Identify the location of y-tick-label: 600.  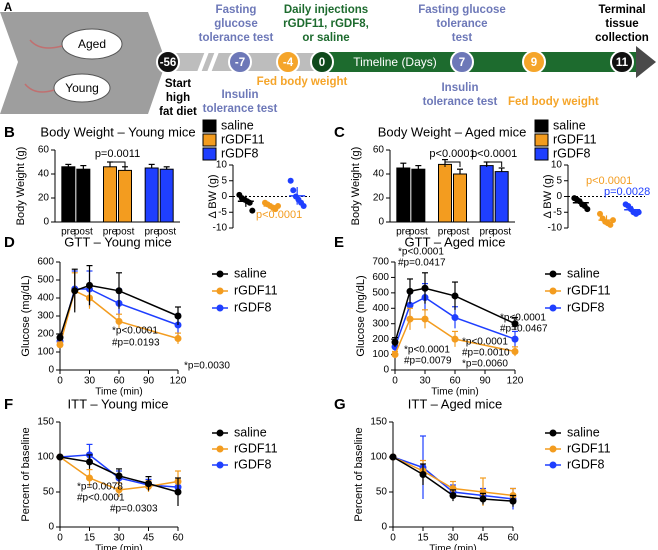
(45, 262).